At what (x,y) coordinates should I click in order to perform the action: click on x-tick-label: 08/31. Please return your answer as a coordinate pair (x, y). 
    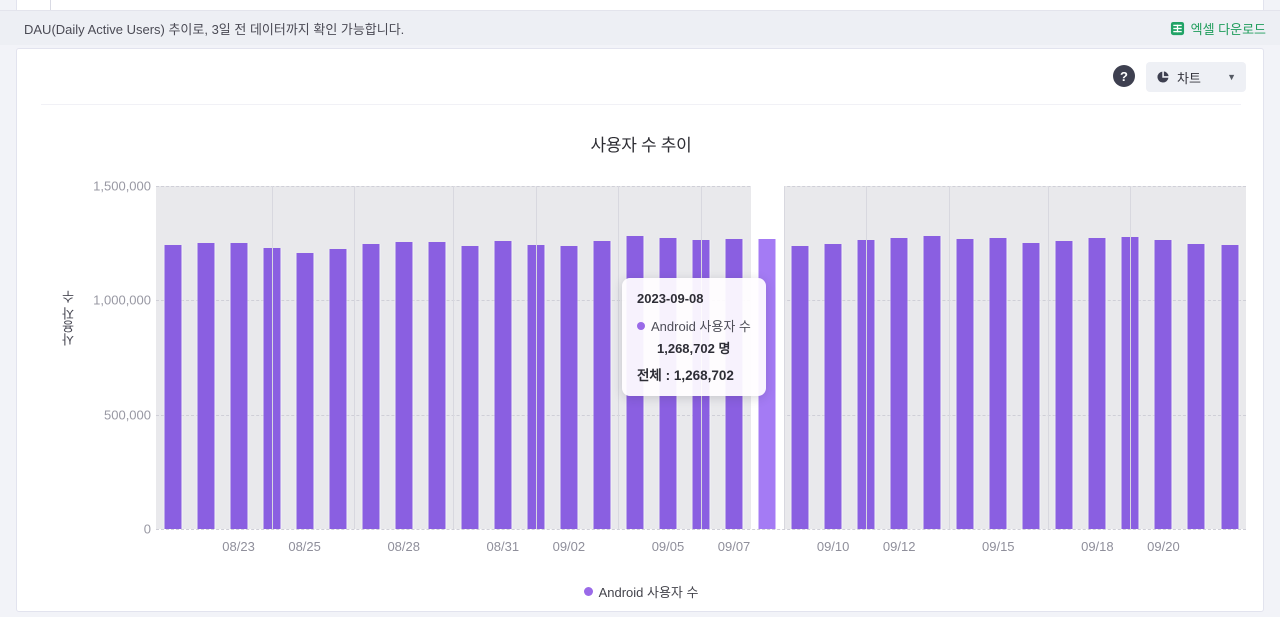
    Looking at the image, I should click on (503, 546).